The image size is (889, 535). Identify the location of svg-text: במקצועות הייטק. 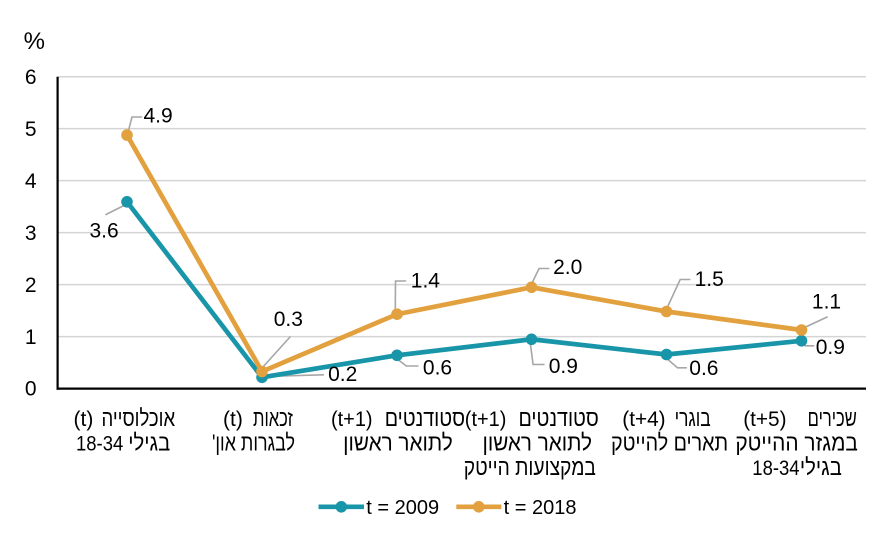
(530, 467).